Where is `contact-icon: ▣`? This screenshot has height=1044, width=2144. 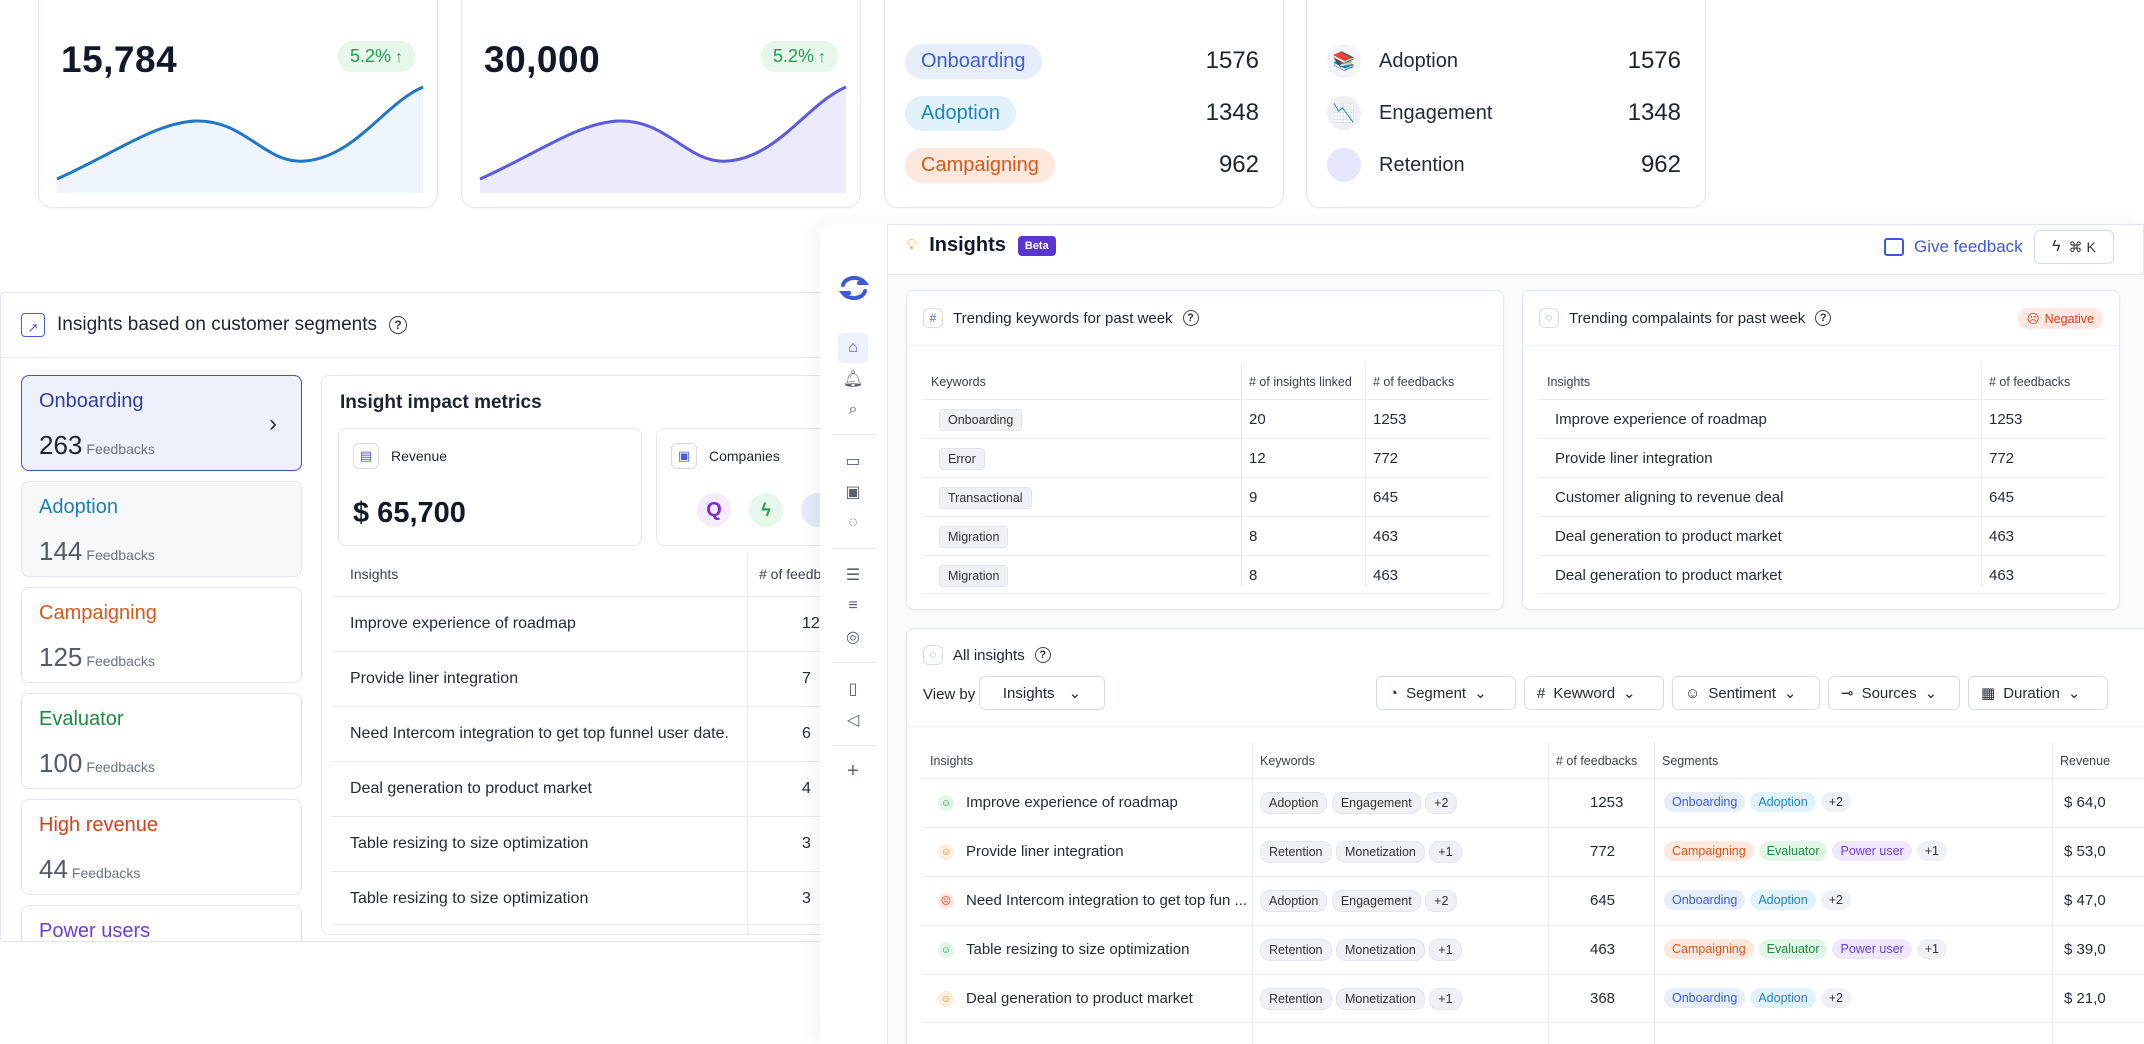
contact-icon: ▣ is located at coordinates (853, 492).